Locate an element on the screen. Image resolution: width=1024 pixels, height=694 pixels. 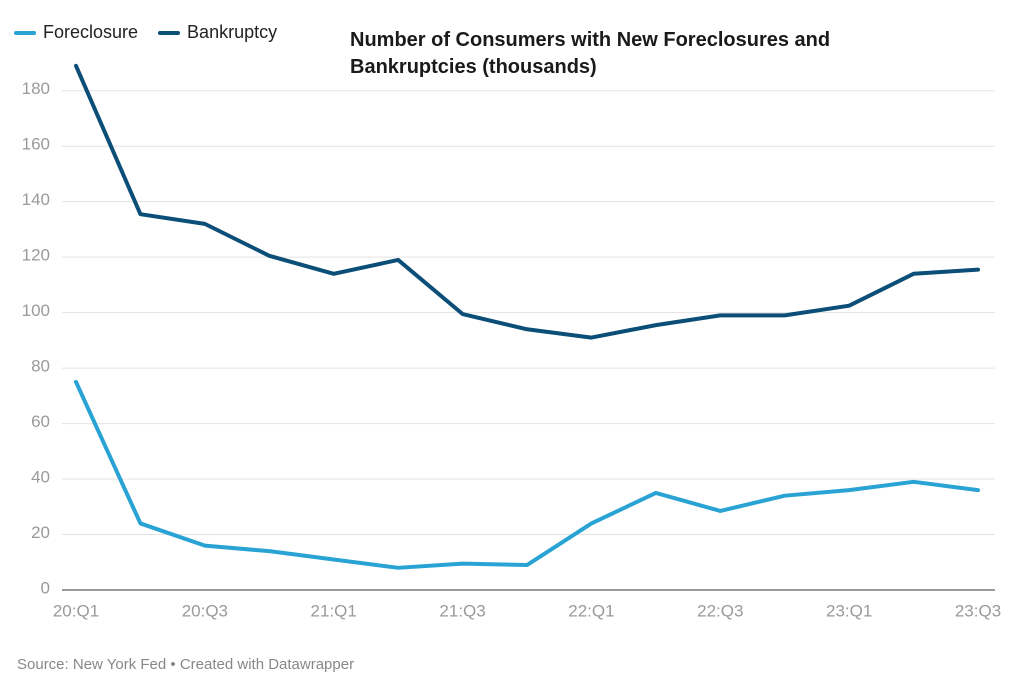
y-tick-label: 160 is located at coordinates (36, 144).